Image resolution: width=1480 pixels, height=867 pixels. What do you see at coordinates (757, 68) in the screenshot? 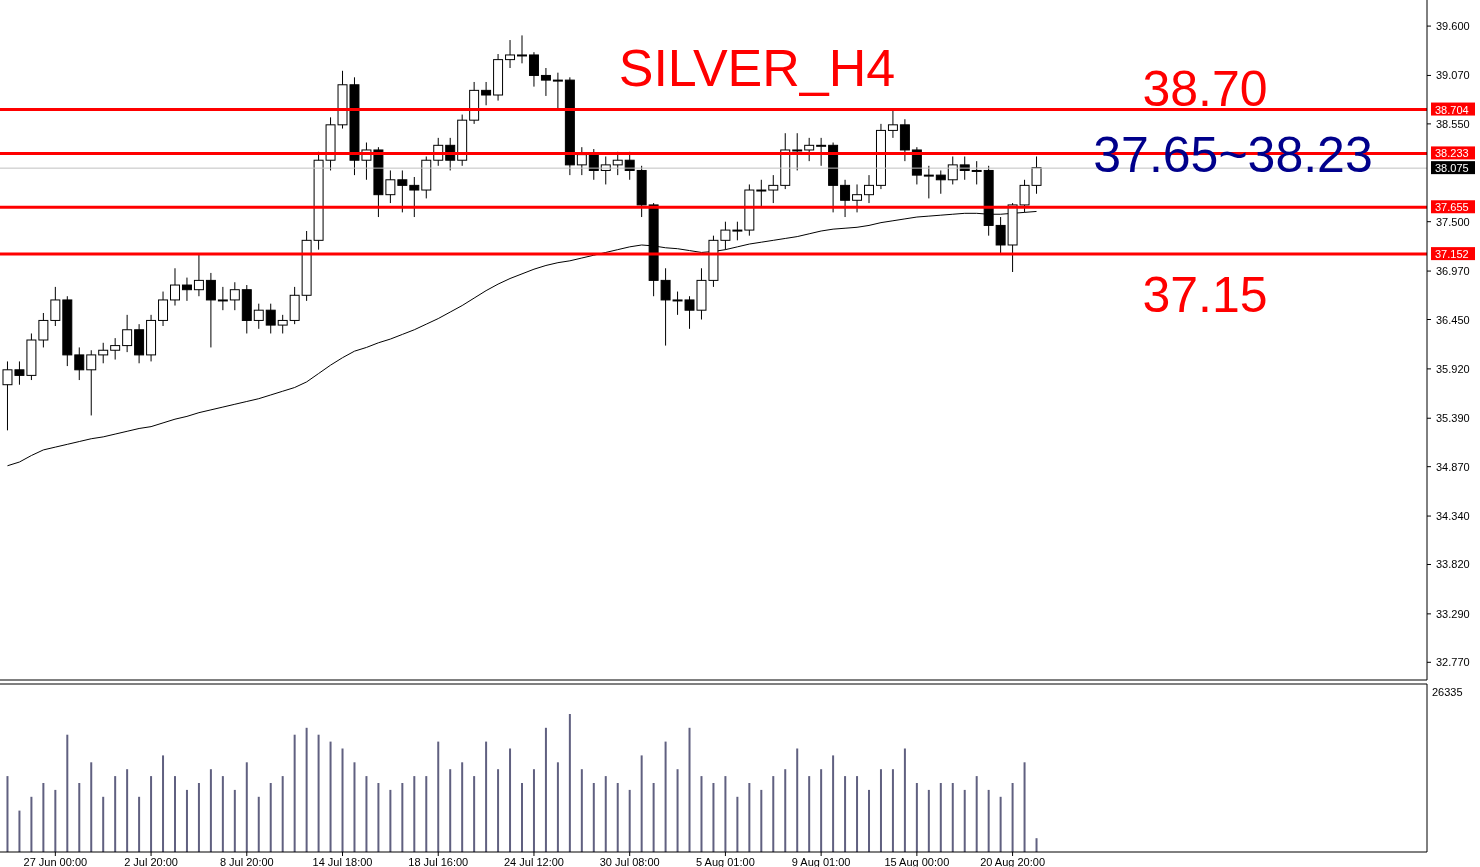
I see `text: SILVER_H4` at bounding box center [757, 68].